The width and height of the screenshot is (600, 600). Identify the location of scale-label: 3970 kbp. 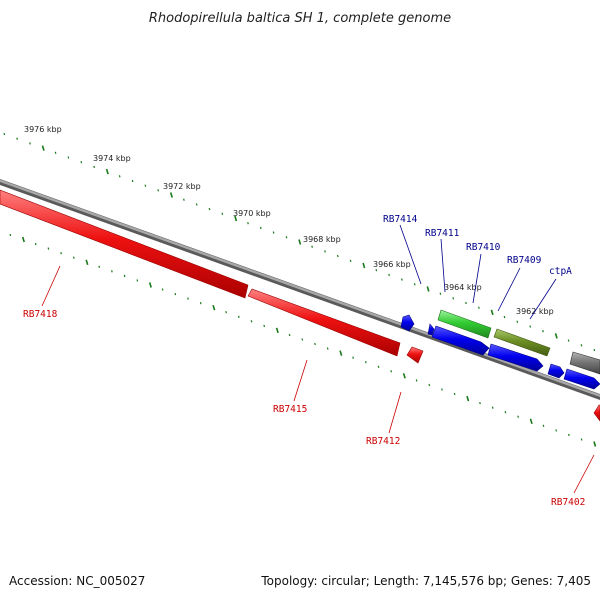
(252, 213).